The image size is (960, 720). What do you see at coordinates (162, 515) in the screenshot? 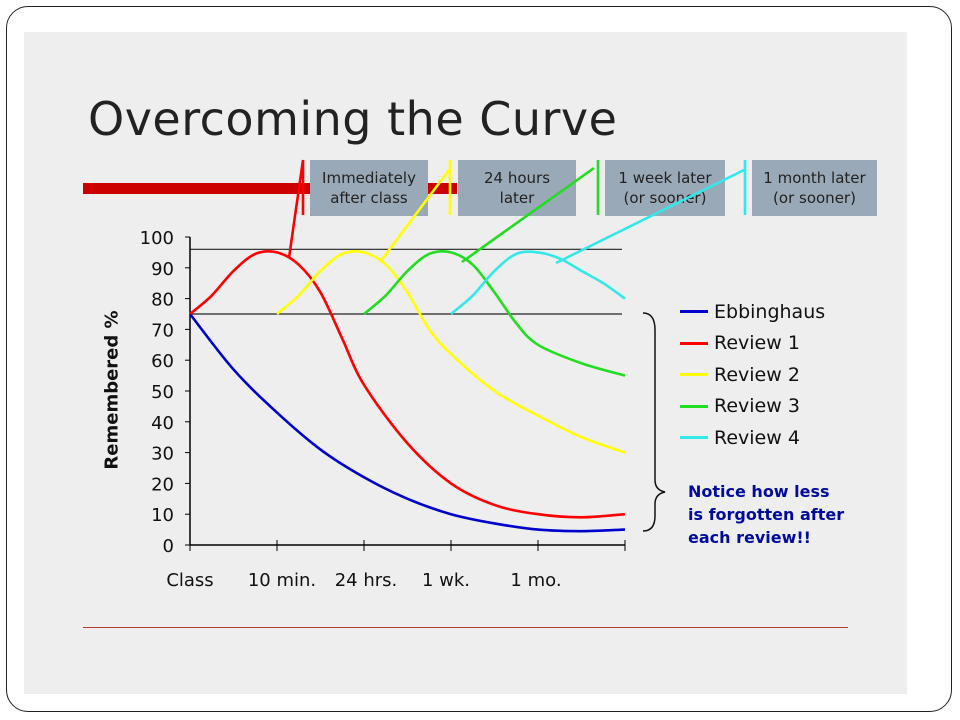
I see `y-tick-label: 10` at bounding box center [162, 515].